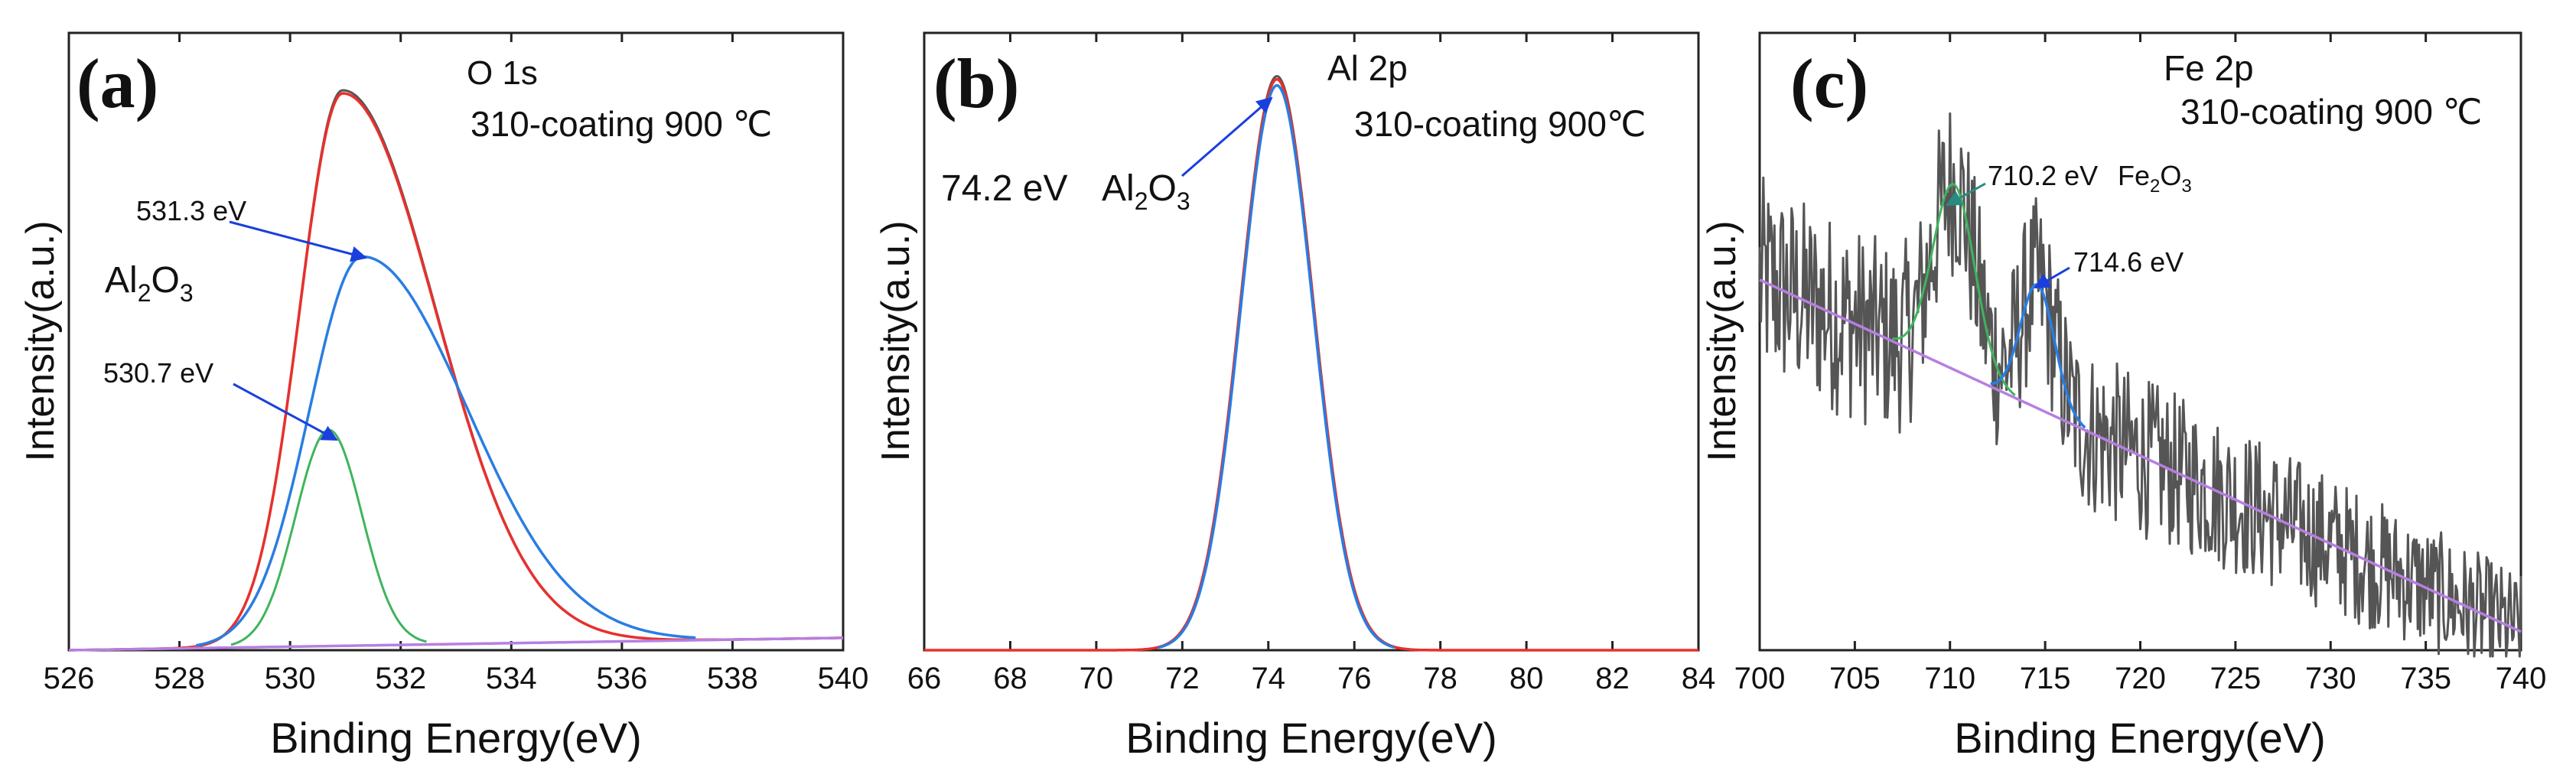 The height and width of the screenshot is (781, 2576). What do you see at coordinates (844, 678) in the screenshot?
I see `x-tick-label: 540` at bounding box center [844, 678].